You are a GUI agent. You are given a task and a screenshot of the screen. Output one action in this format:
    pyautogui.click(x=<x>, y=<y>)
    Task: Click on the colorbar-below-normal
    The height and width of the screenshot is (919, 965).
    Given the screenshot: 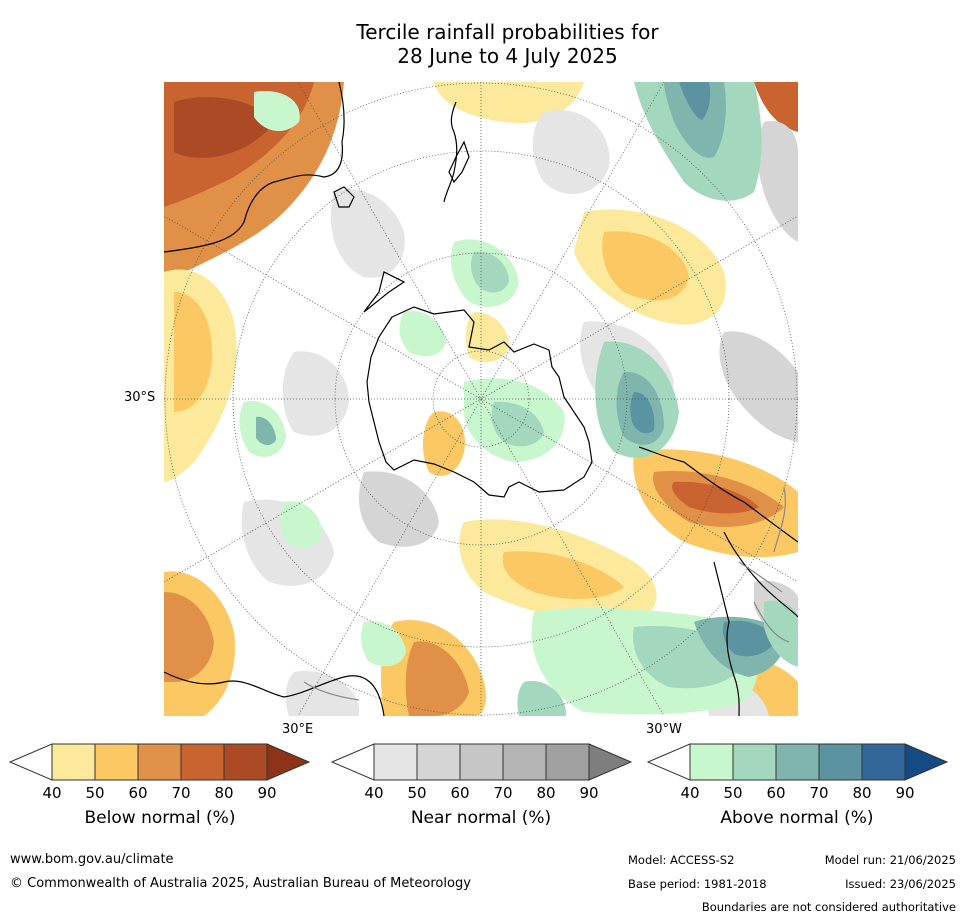 What is the action you would take?
    pyautogui.click(x=160, y=763)
    